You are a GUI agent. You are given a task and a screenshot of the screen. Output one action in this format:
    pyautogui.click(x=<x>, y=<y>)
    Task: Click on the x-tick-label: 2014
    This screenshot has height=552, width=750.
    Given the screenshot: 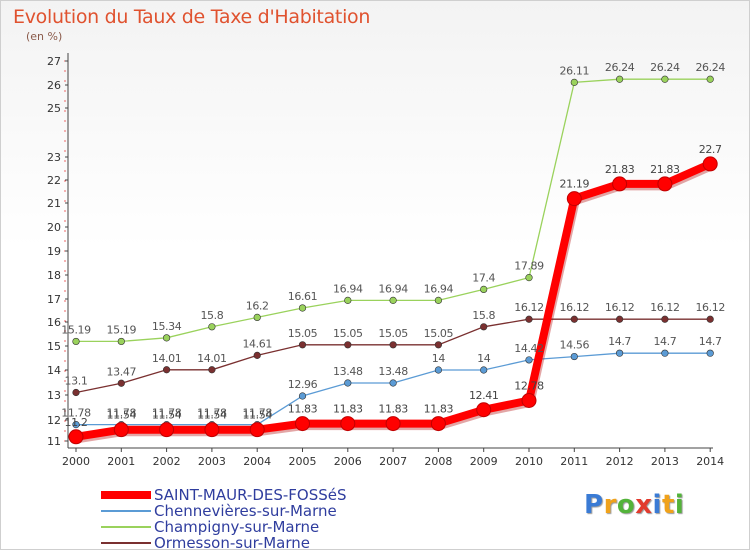 What is the action you would take?
    pyautogui.click(x=710, y=461)
    